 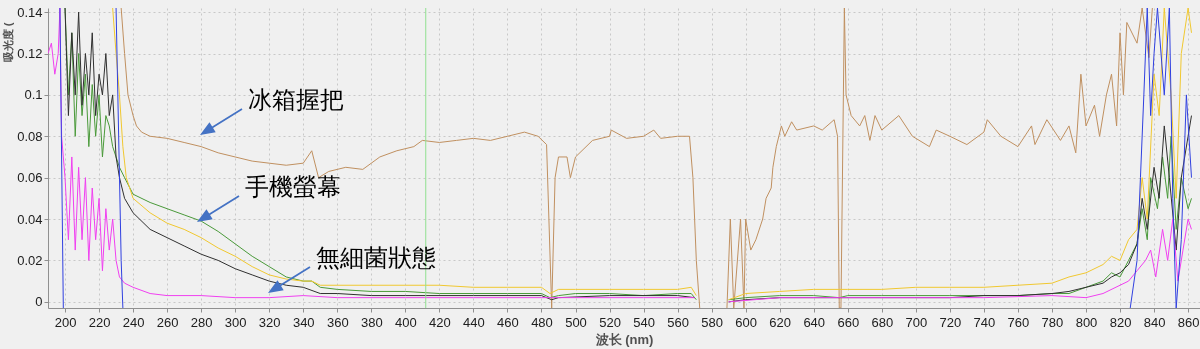 What do you see at coordinates (269, 322) in the screenshot?
I see `x-tick-label: 320` at bounding box center [269, 322].